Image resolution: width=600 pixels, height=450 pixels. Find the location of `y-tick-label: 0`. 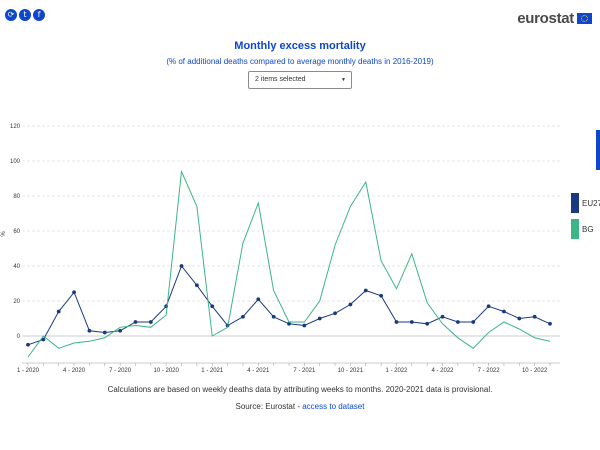

y-tick-label: 0 is located at coordinates (19, 337).